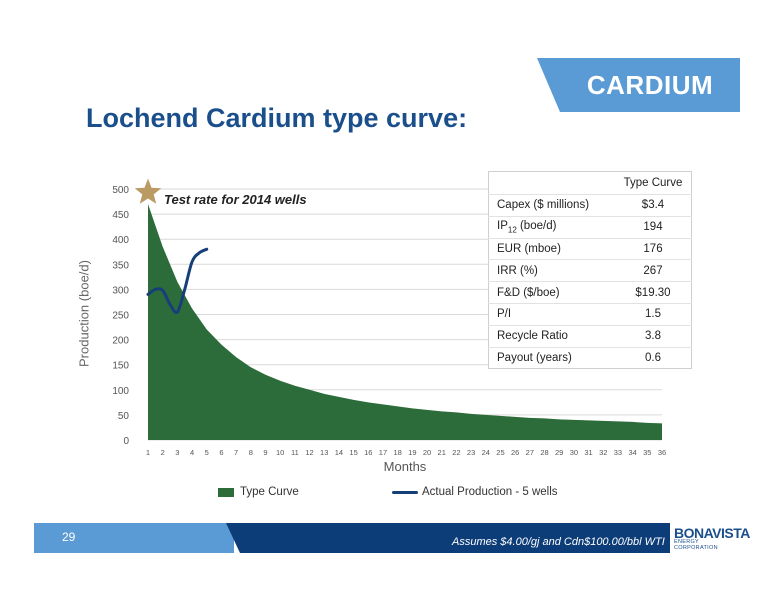 The height and width of the screenshot is (600, 776). Describe the element at coordinates (177, 452) in the screenshot. I see `x-tick-label: 3` at that location.